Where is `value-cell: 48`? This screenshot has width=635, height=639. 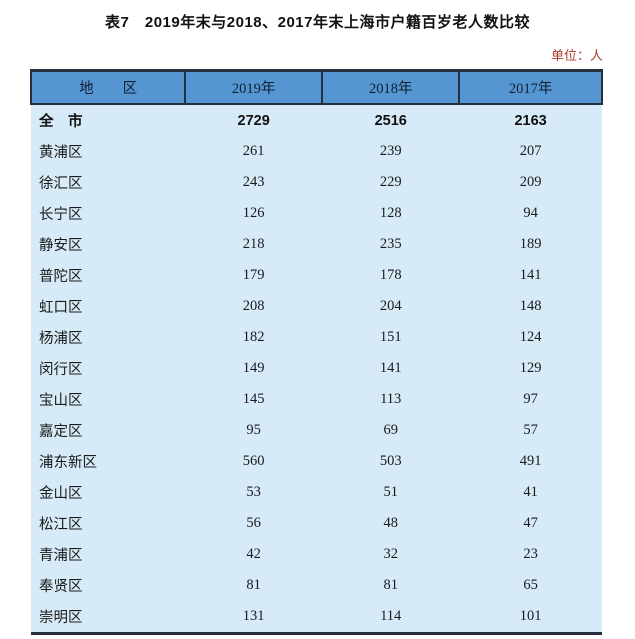 value-cell: 48 is located at coordinates (390, 523).